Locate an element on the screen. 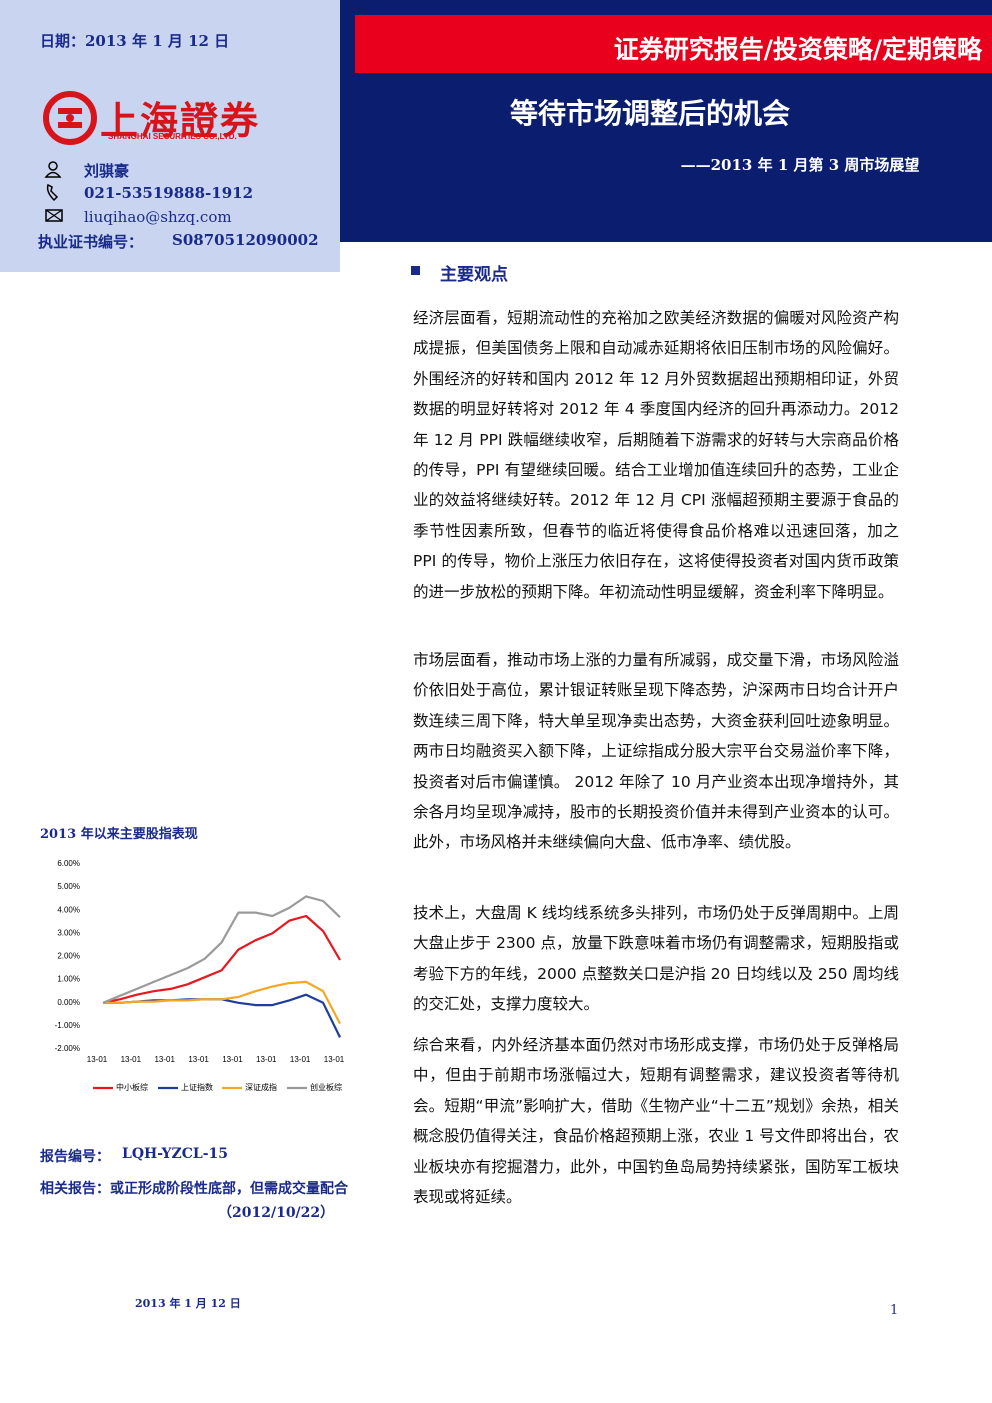  related-report: 相关报告：或正形成阶段性底部，但需成交量配合 is located at coordinates (194, 1189).